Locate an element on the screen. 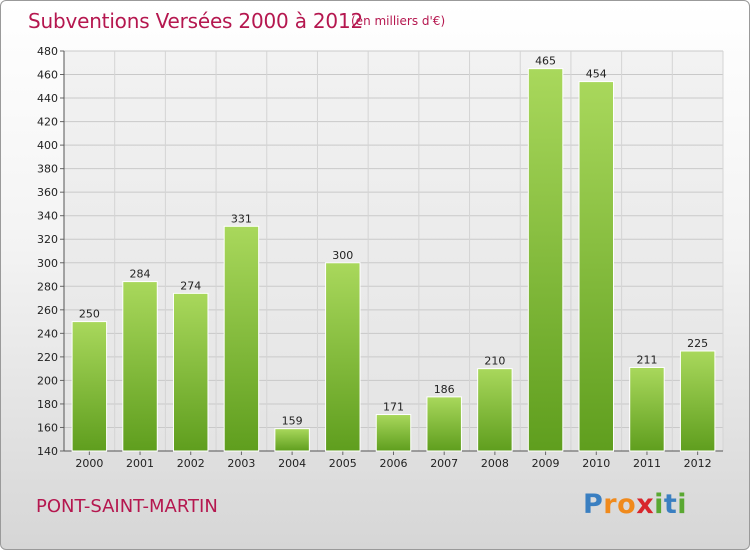 Image resolution: width=750 pixels, height=550 pixels. logo-letter: r is located at coordinates (610, 504).